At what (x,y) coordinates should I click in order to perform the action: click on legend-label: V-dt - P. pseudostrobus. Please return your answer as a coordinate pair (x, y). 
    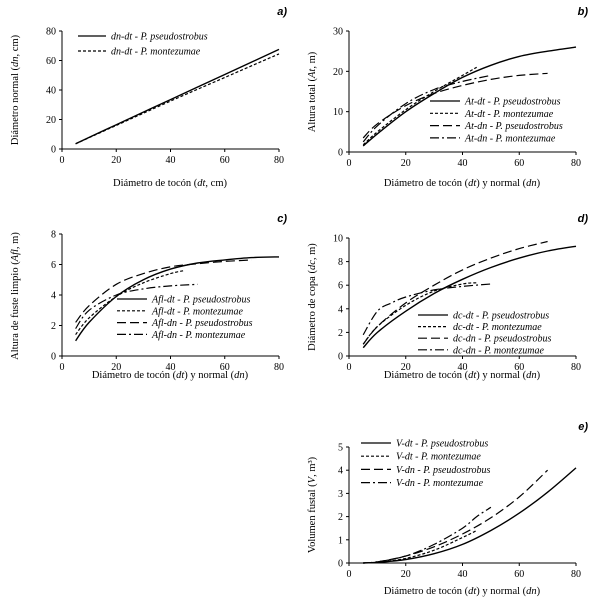
    Looking at the image, I should click on (442, 444).